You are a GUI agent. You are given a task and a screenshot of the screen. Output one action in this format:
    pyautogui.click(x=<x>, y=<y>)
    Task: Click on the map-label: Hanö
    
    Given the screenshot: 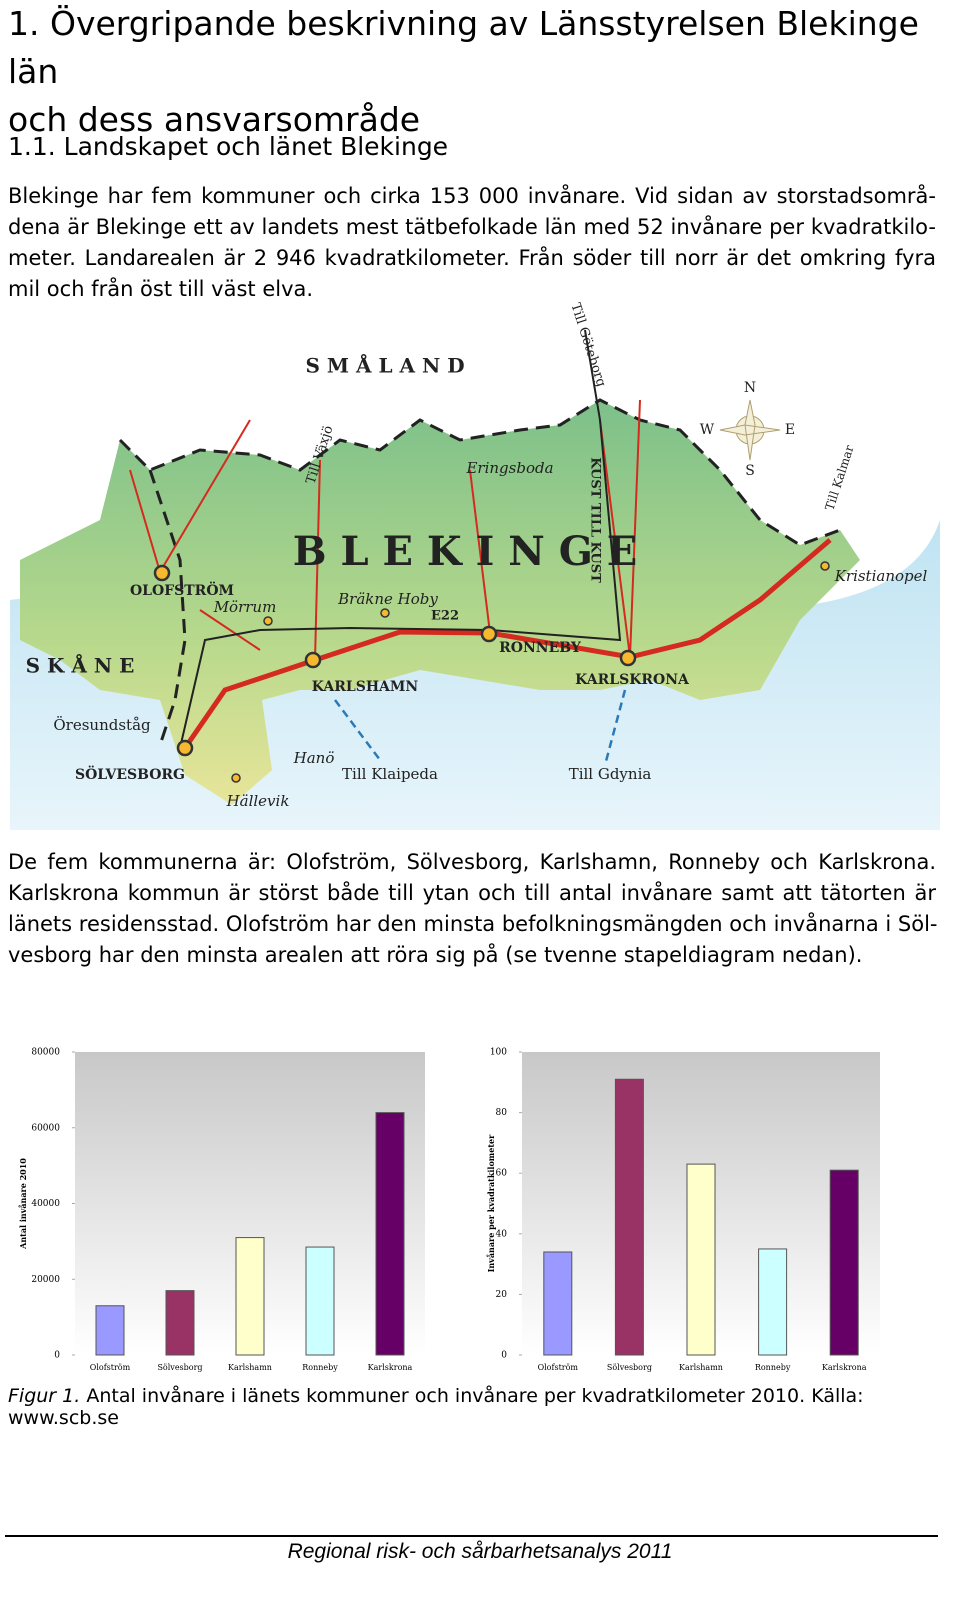 What is the action you would take?
    pyautogui.click(x=314, y=758)
    